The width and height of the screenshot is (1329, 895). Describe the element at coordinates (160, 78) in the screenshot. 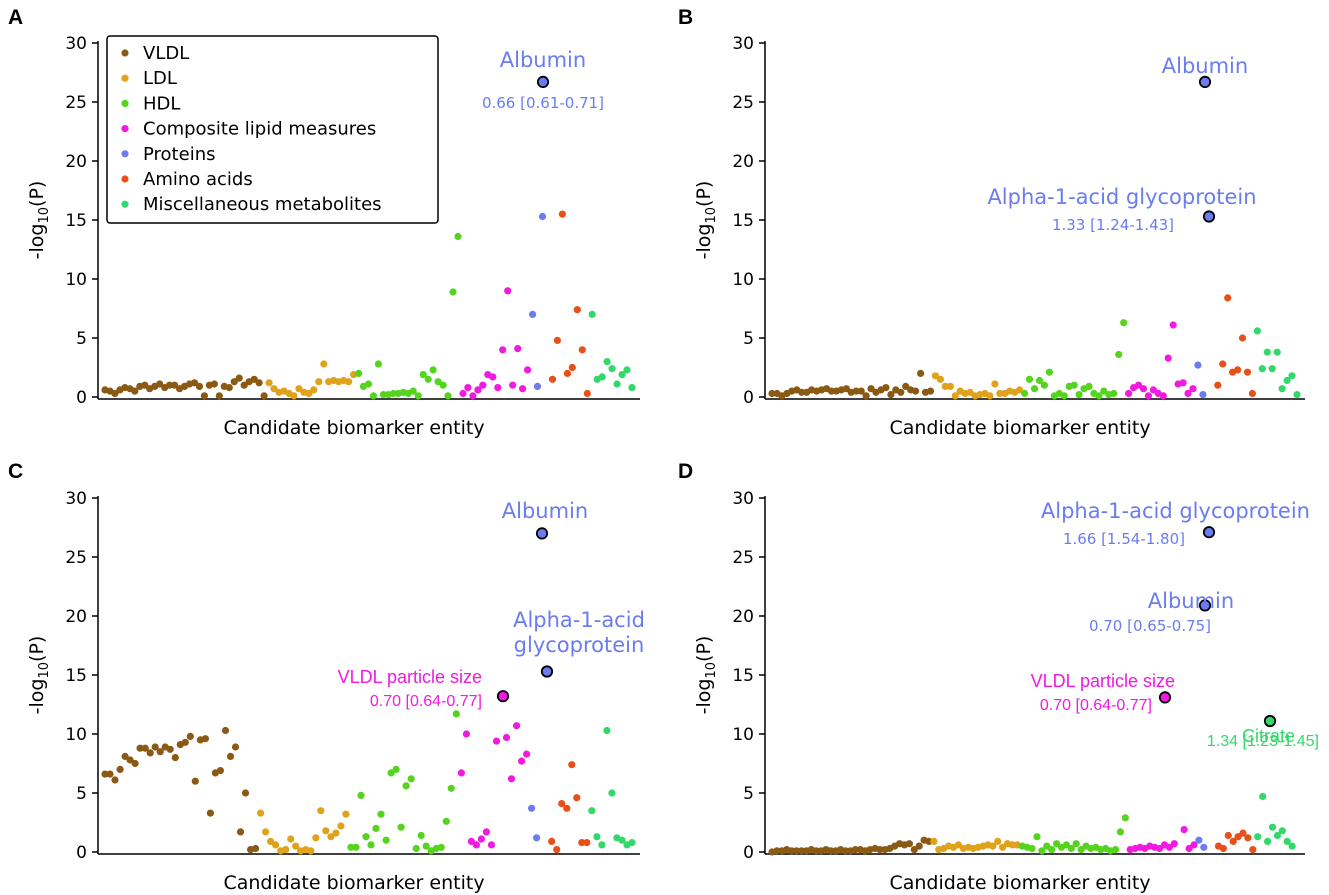

I see `legend-label: LDL` at that location.